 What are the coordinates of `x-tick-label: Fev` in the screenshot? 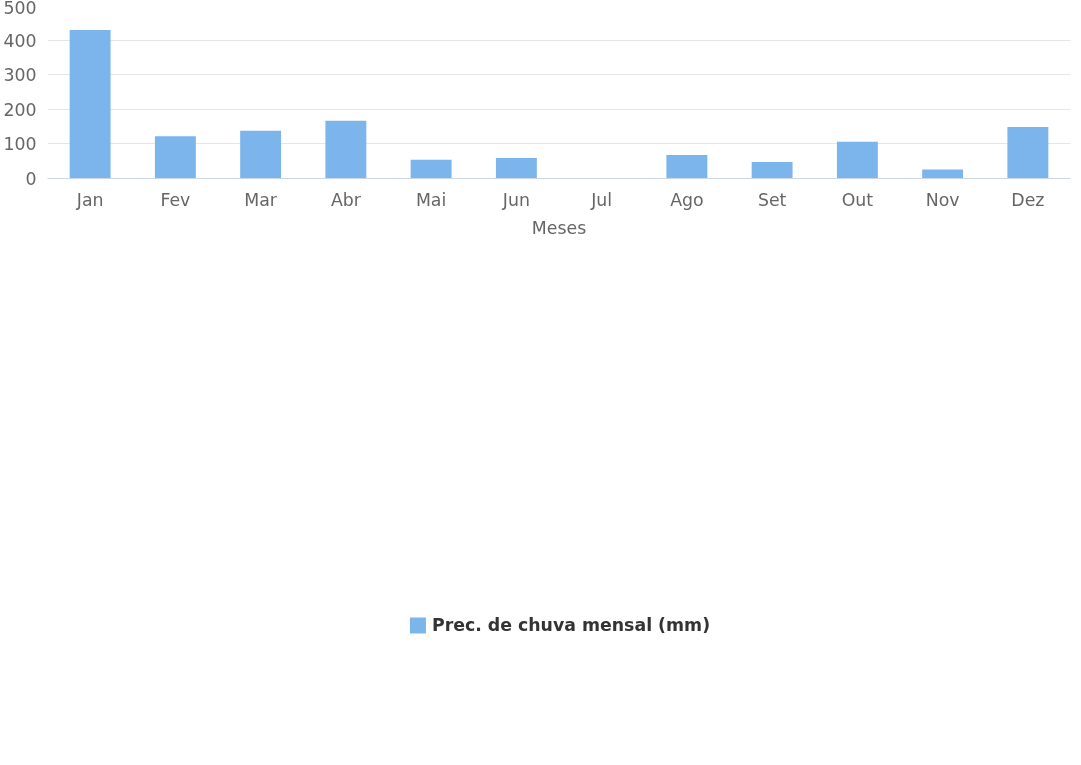 It's located at (175, 199).